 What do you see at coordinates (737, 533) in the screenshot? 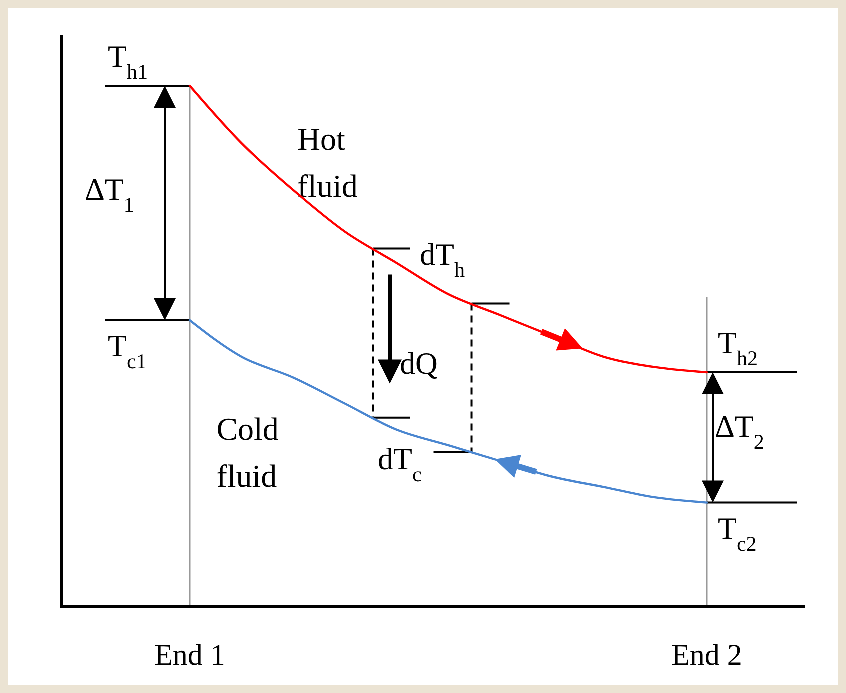
I see `annotation: T$_{c2}$` at bounding box center [737, 533].